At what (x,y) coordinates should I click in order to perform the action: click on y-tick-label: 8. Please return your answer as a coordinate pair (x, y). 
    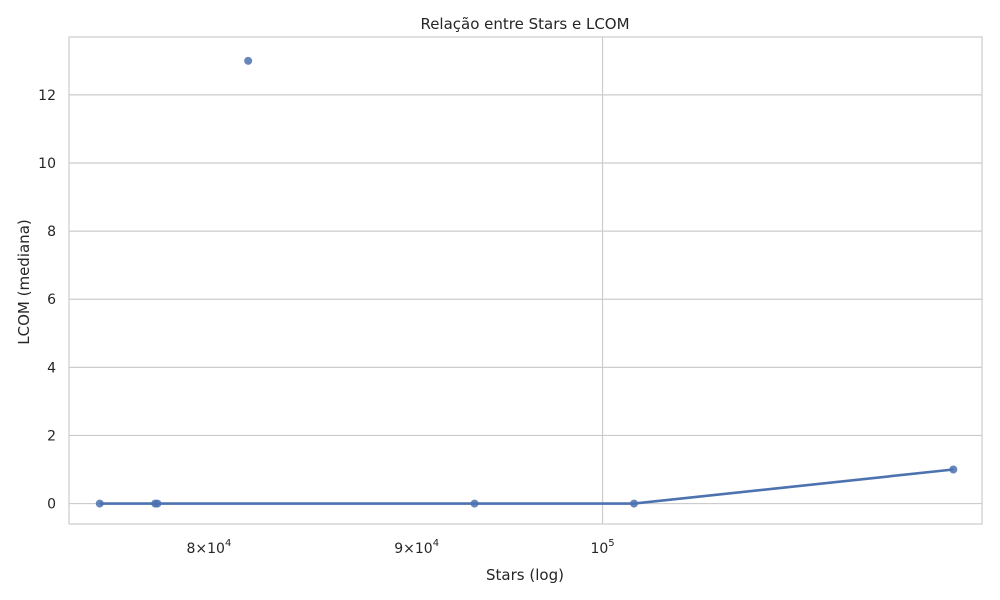
    Looking at the image, I should click on (51, 232).